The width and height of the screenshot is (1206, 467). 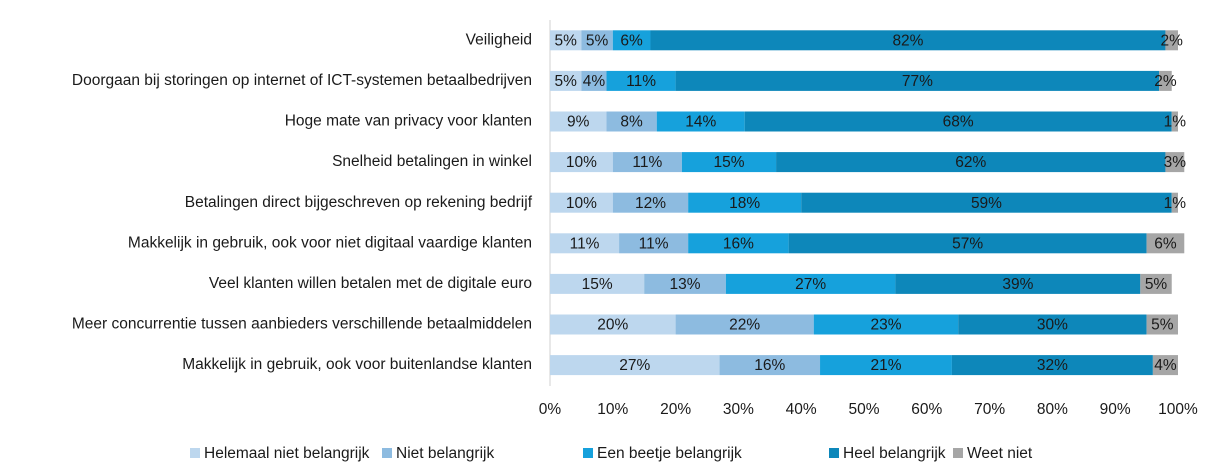 I want to click on value-label: 21%, so click(x=885, y=365).